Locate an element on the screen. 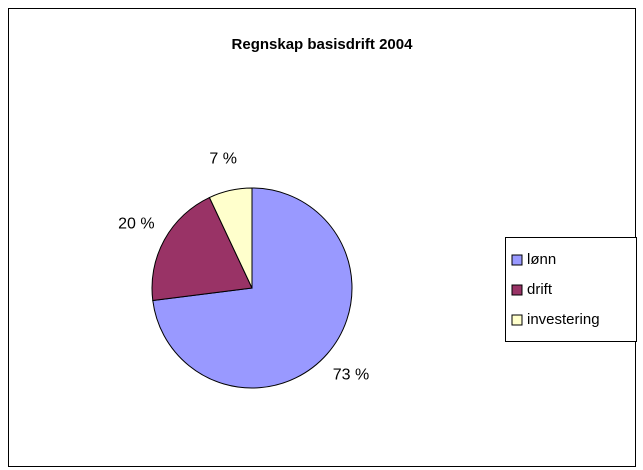 The height and width of the screenshot is (470, 643). legend-box is located at coordinates (571, 289).